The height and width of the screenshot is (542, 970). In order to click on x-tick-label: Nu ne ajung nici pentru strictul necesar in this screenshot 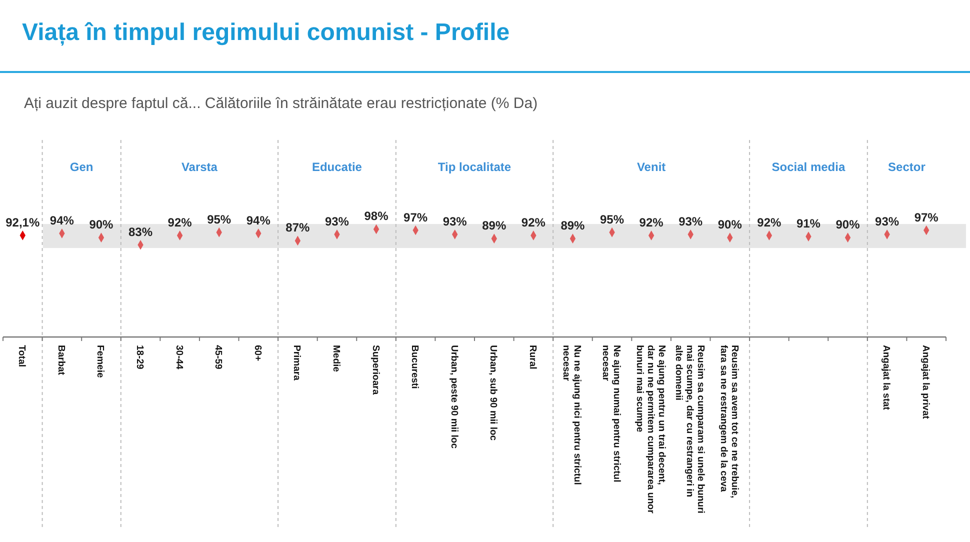, I will do `click(571, 415)`.